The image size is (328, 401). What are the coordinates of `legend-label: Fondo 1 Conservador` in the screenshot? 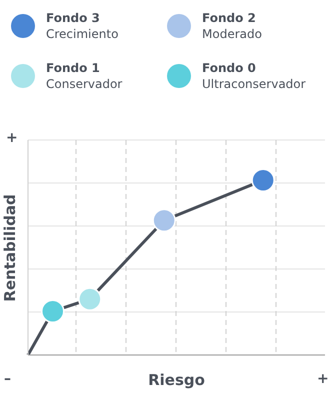 It's located at (84, 76).